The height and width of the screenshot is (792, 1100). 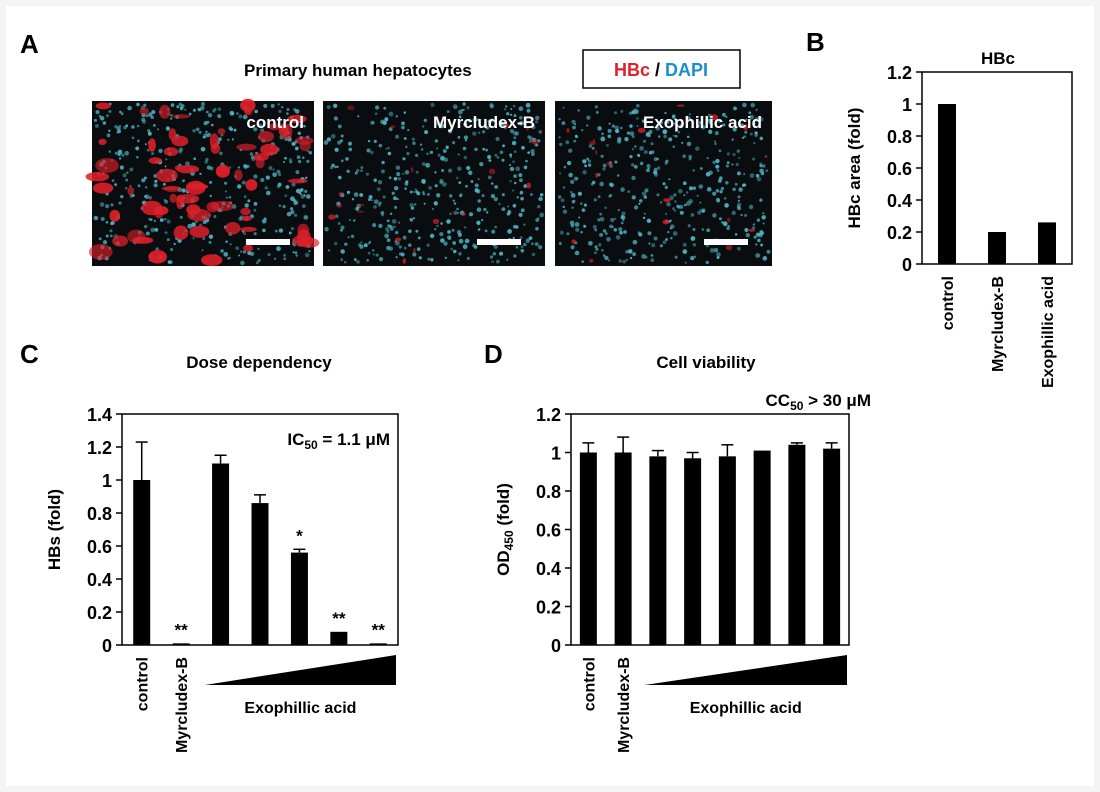 I want to click on legend-dapi: DAPI, so click(x=686, y=70).